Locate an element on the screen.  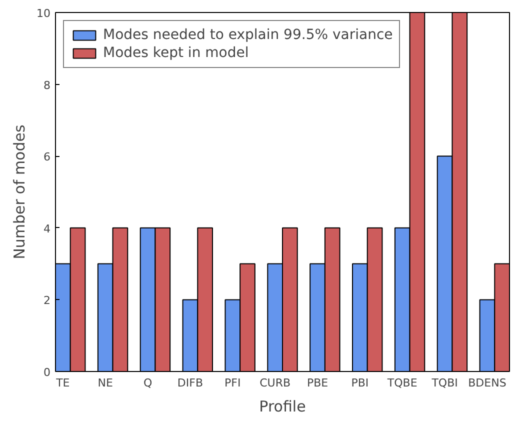
x-axis-title: Profile is located at coordinates (282, 407).